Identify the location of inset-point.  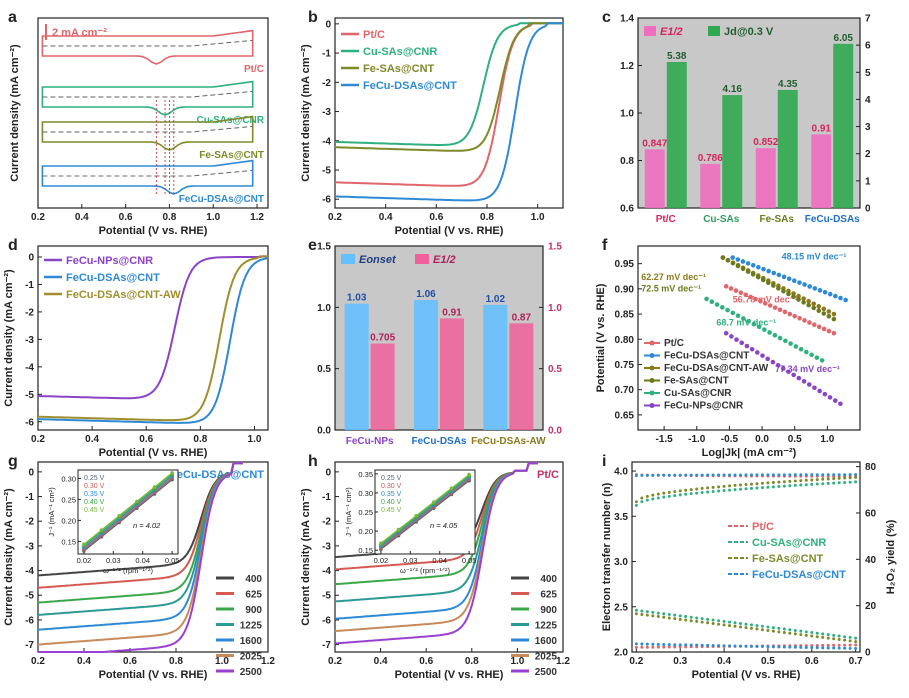
(137, 501).